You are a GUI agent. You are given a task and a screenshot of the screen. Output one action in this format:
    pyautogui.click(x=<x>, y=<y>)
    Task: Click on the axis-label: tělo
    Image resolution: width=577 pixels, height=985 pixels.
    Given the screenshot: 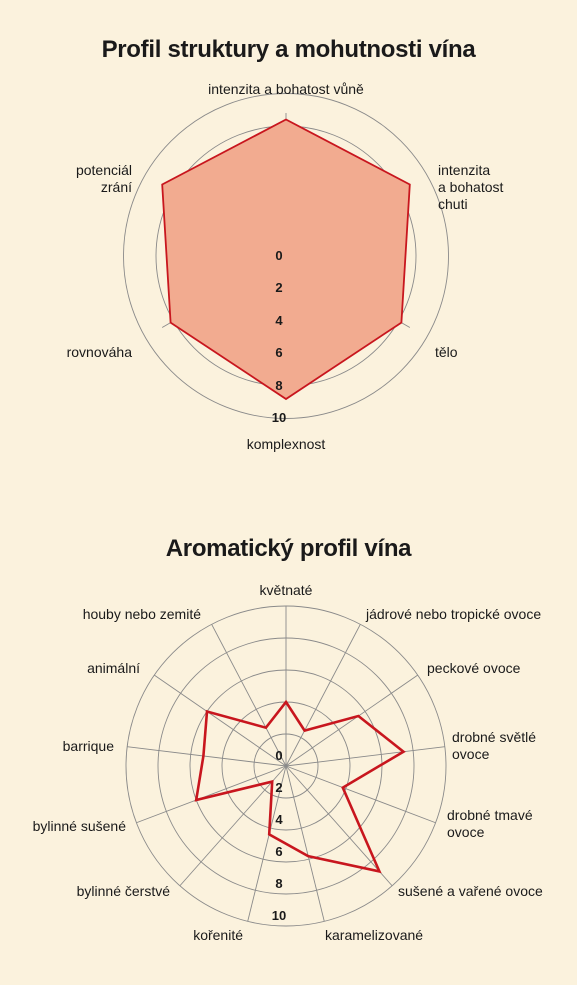 What is the action you would take?
    pyautogui.click(x=446, y=352)
    